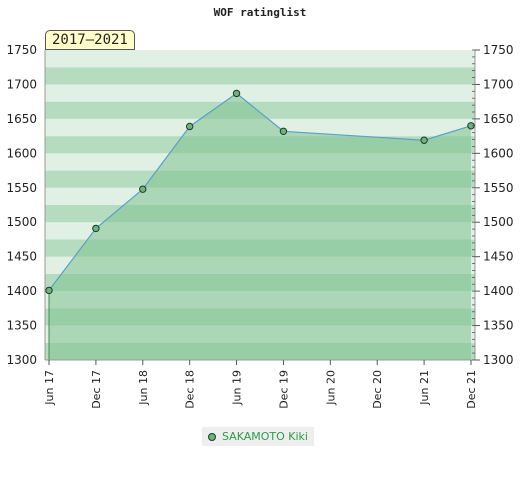  What do you see at coordinates (21, 119) in the screenshot?
I see `y-tick-label-left: 1650` at bounding box center [21, 119].